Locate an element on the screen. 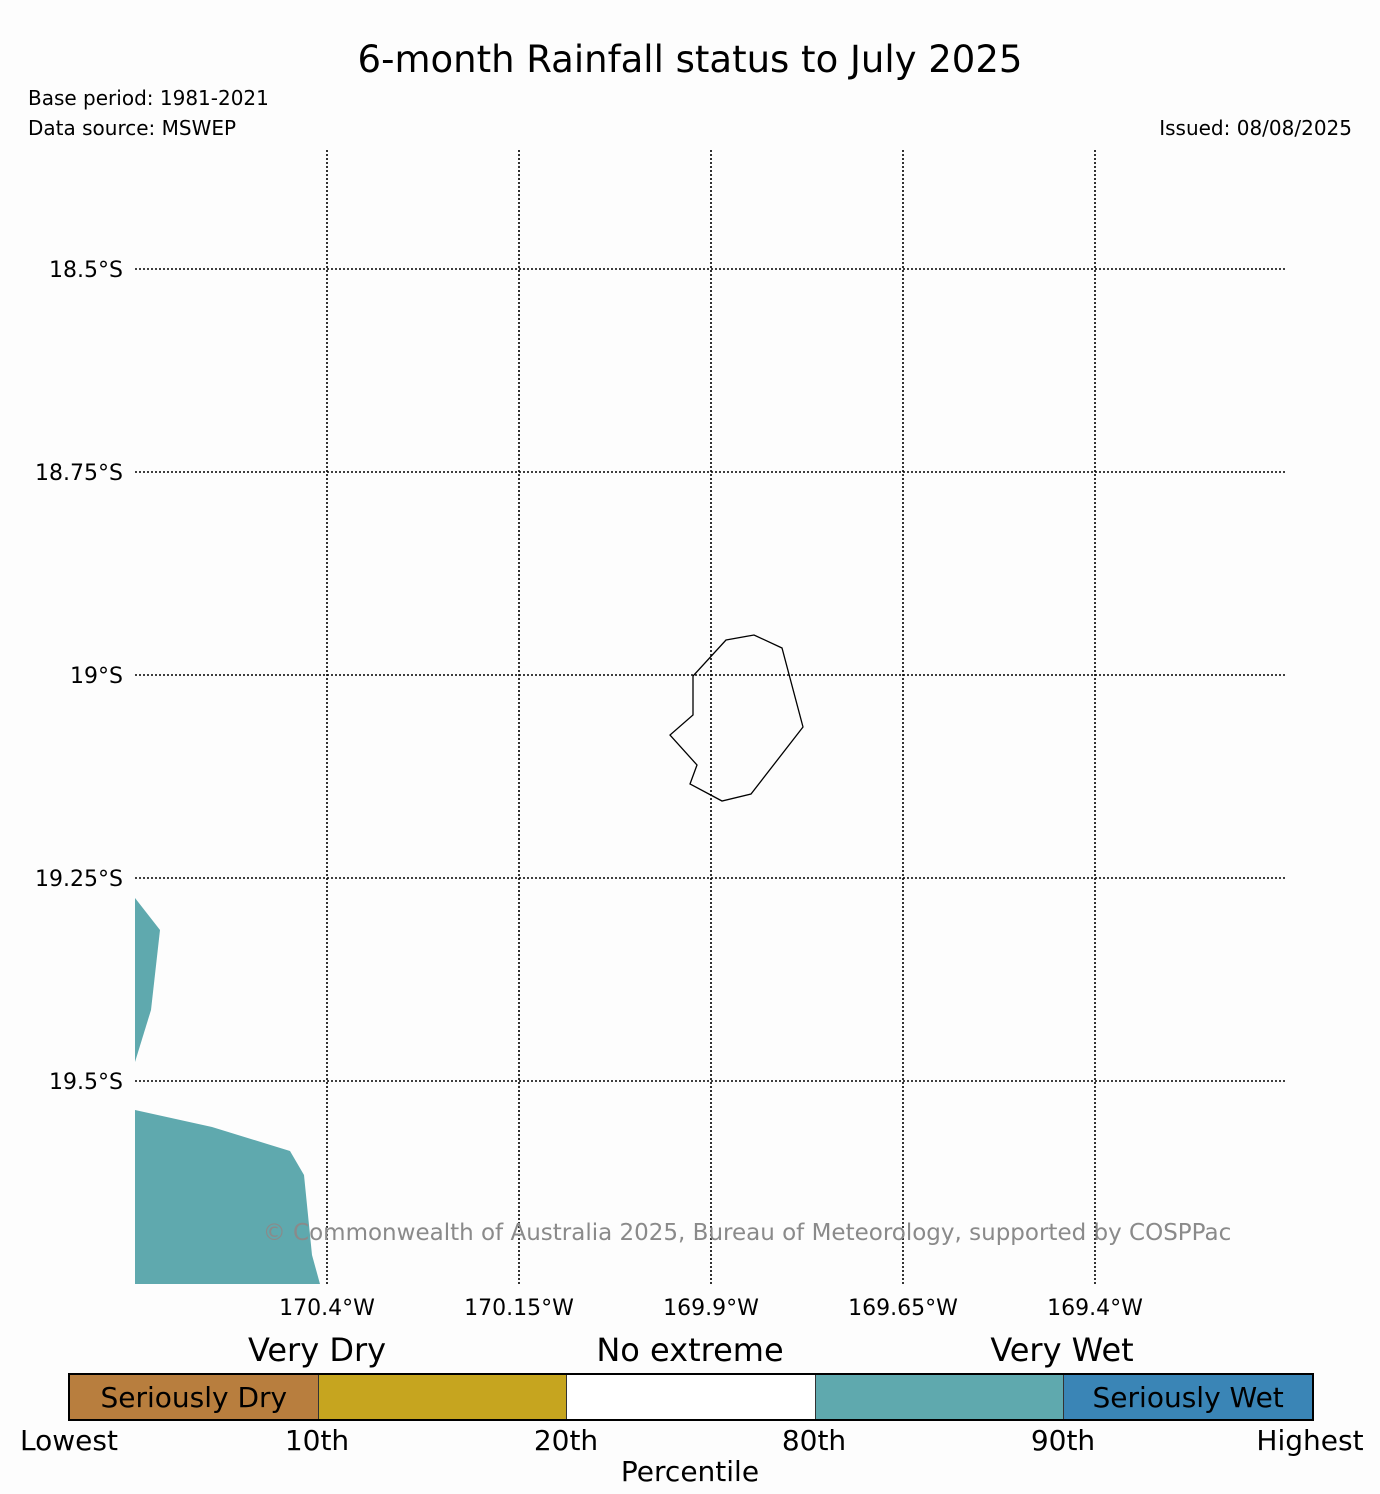 Image resolution: width=1380 pixels, height=1494 pixels. lon-label-169-65w: 169.65°W is located at coordinates (903, 1308).